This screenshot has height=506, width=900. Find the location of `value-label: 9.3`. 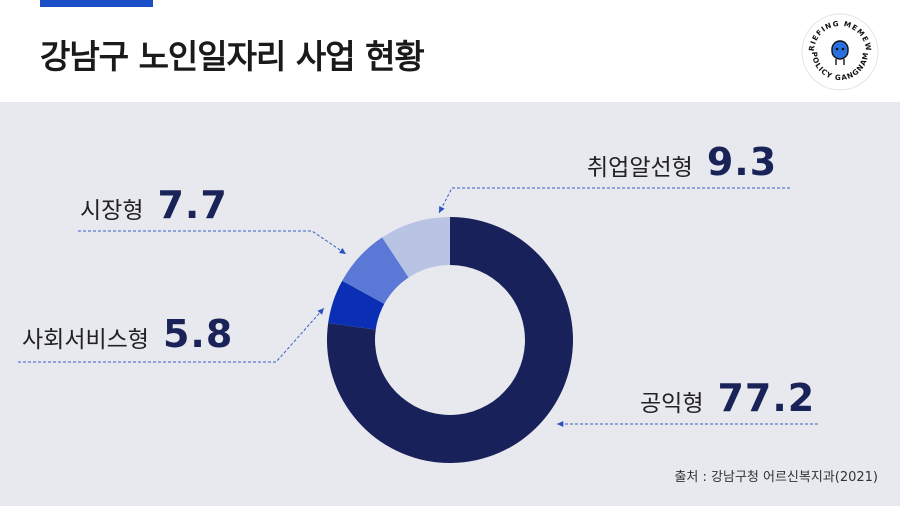

value-label: 9.3 is located at coordinates (742, 162).